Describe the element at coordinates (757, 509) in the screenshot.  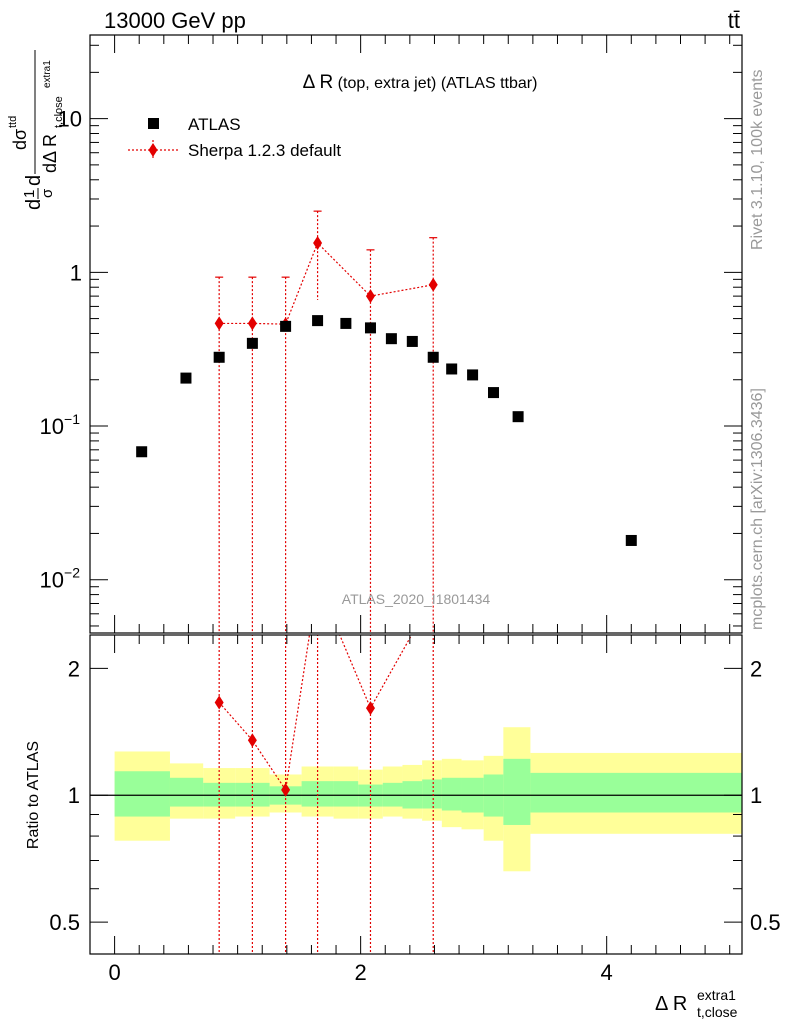
I see `mcplots-url-label: mcplots.cern.ch [arXiv:1306.3436]` at that location.